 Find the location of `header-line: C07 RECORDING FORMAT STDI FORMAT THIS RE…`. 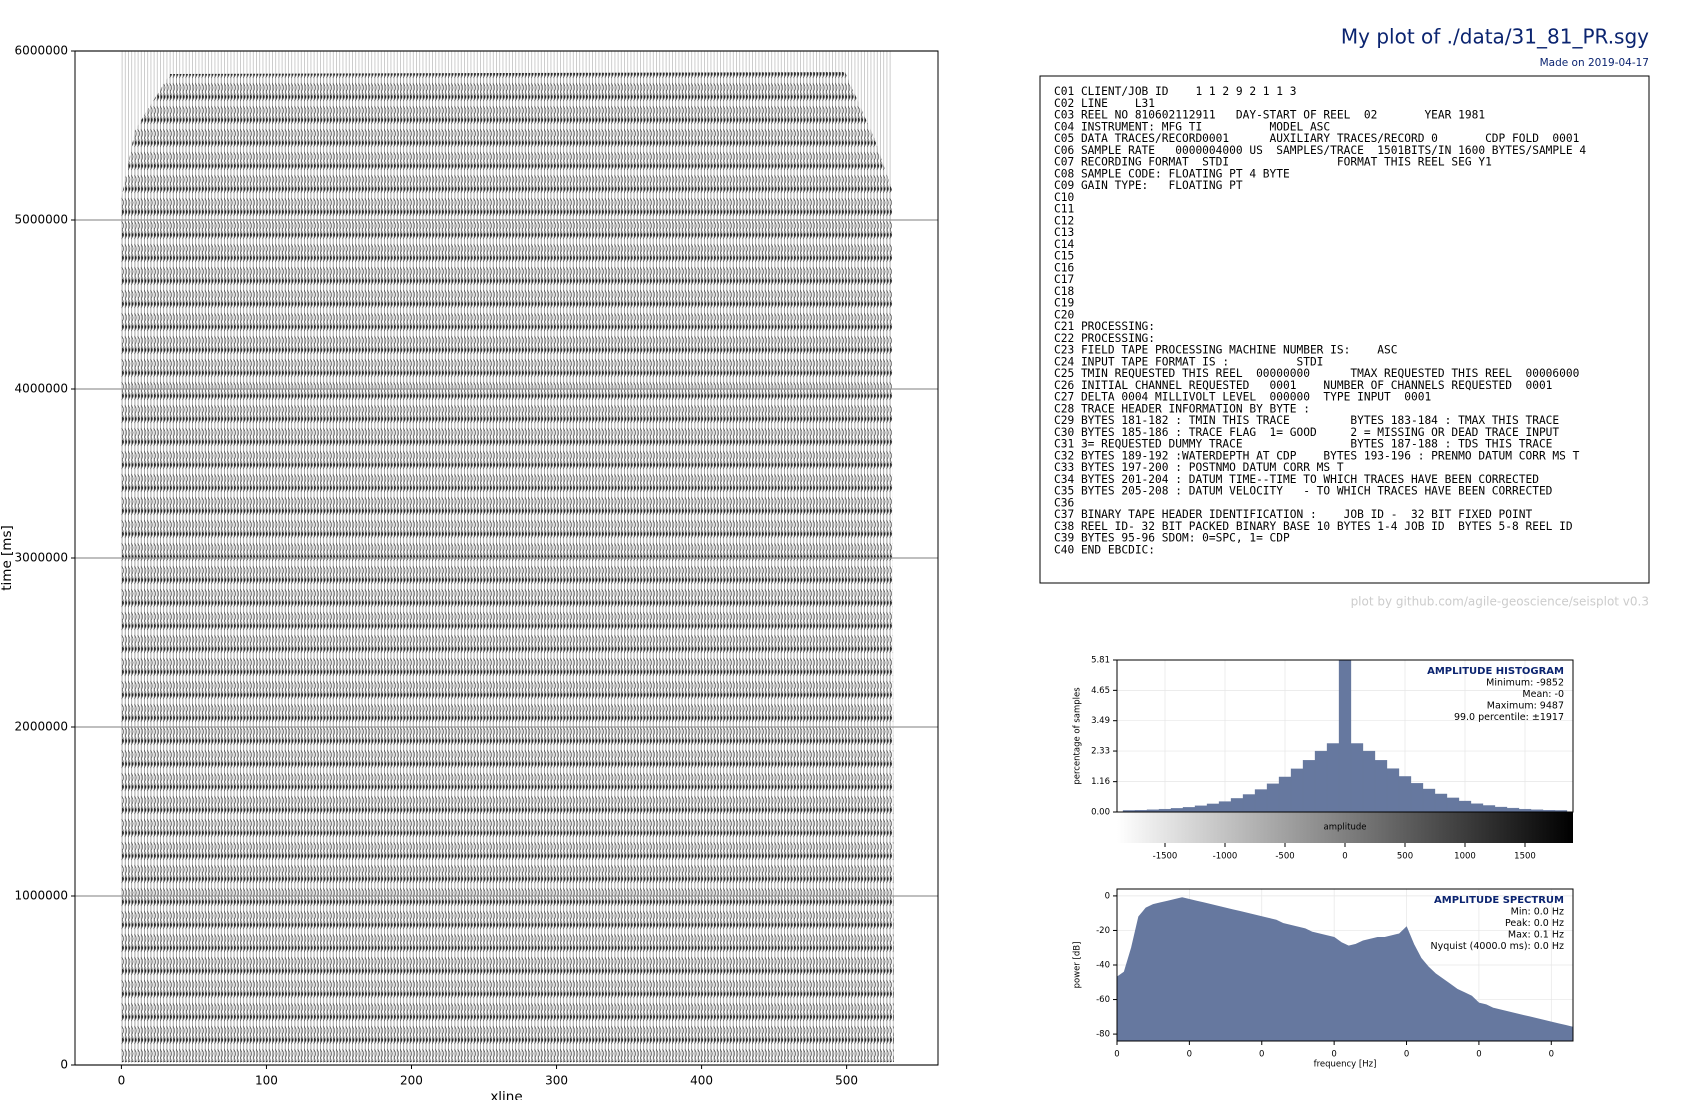

header-line: C07 RECORDING FORMAT STDI FORMAT THIS RE… is located at coordinates (1273, 162).